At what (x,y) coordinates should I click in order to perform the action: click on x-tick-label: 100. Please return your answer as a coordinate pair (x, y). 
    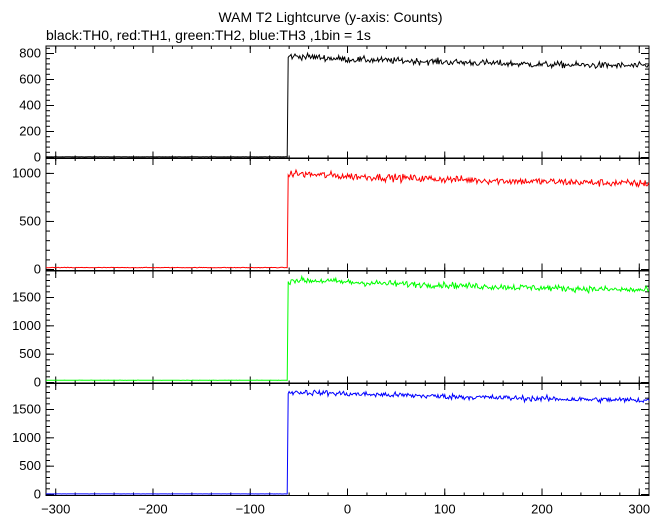
    Looking at the image, I should click on (445, 508).